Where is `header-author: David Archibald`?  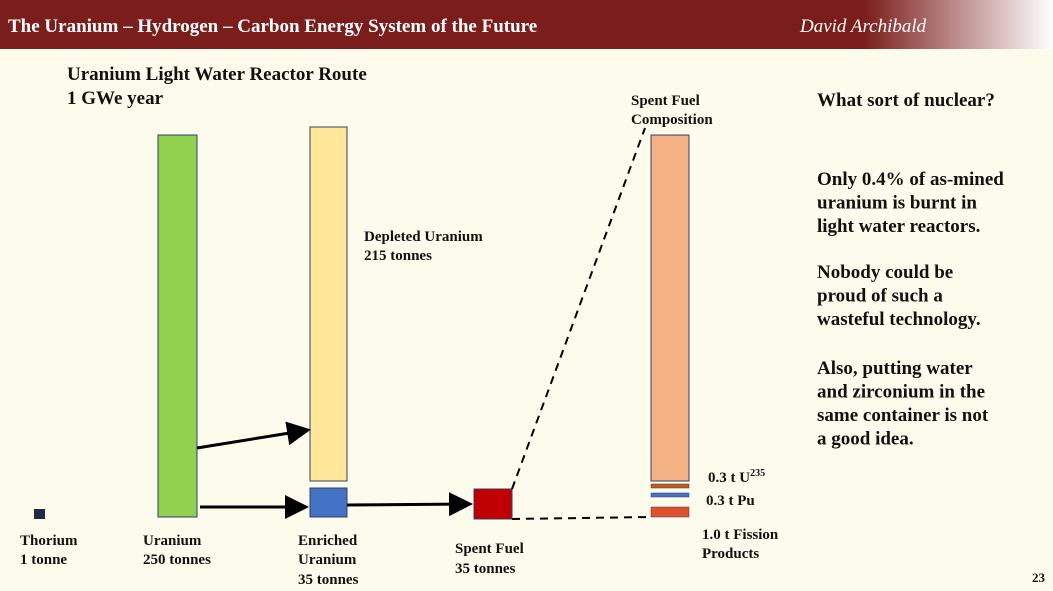
header-author: David Archibald is located at coordinates (863, 26).